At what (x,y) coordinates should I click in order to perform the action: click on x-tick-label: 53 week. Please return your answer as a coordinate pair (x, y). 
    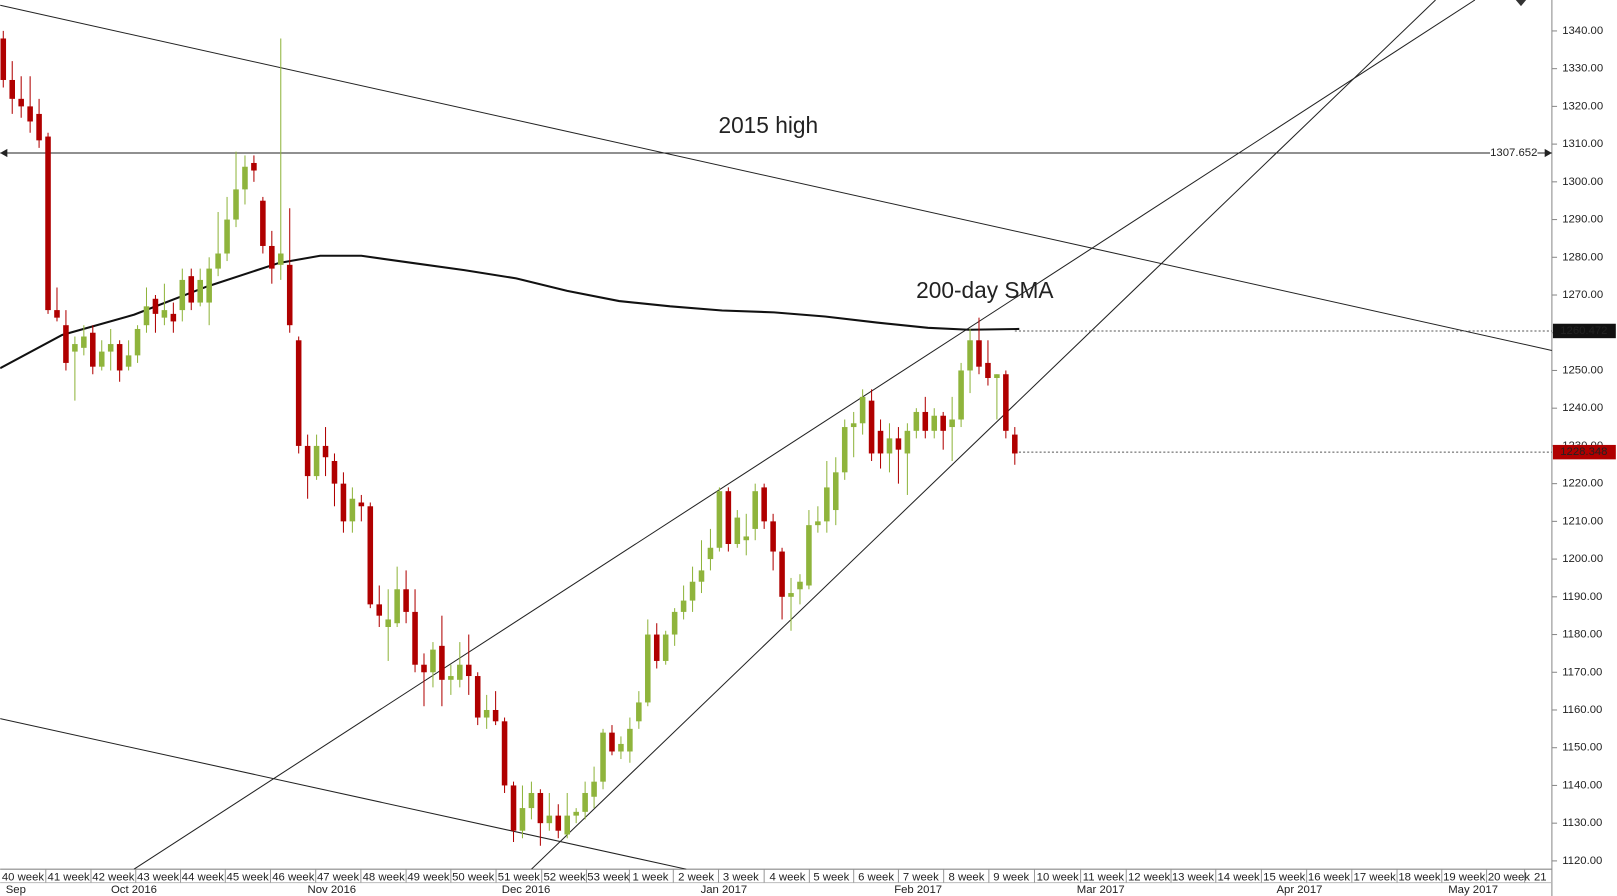
    Looking at the image, I should click on (608, 877).